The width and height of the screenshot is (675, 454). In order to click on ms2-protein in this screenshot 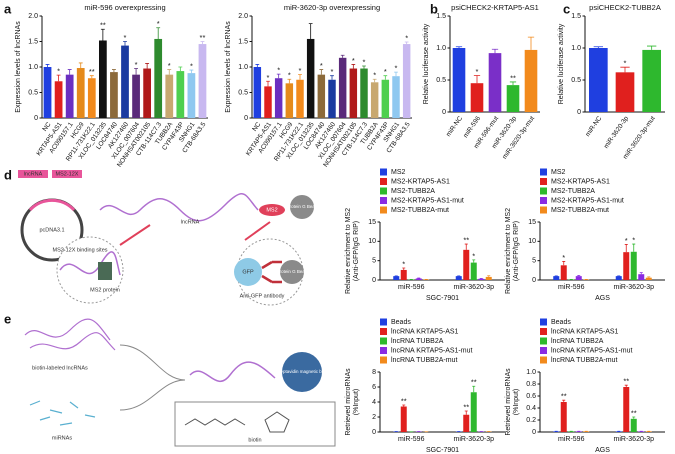, I will do `click(272, 210)`.